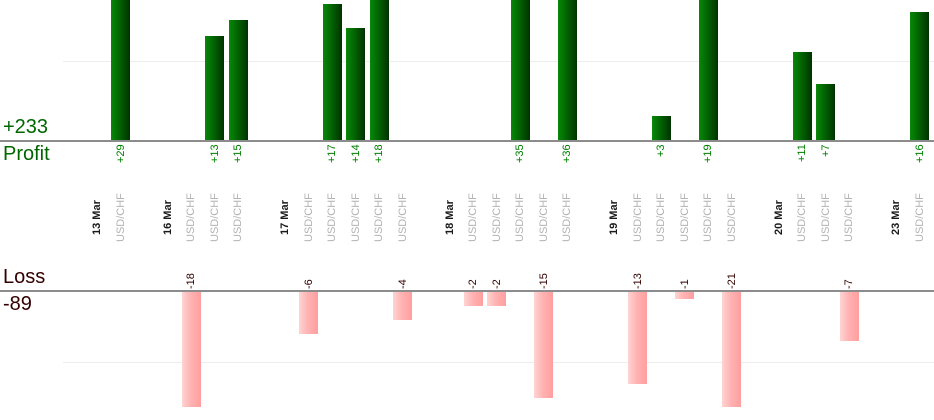  I want to click on date-label: 16 Mar, so click(167, 218).